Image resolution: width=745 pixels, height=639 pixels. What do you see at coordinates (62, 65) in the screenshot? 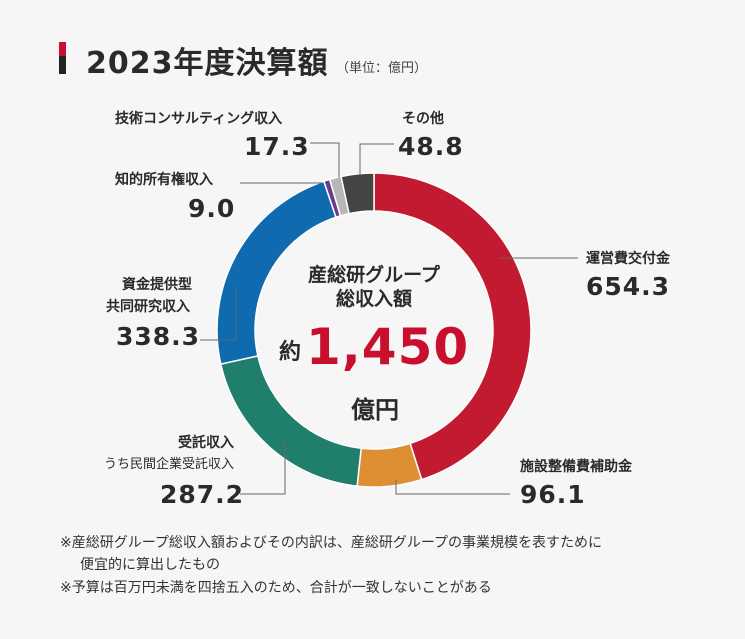
I see `title-accent-black` at bounding box center [62, 65].